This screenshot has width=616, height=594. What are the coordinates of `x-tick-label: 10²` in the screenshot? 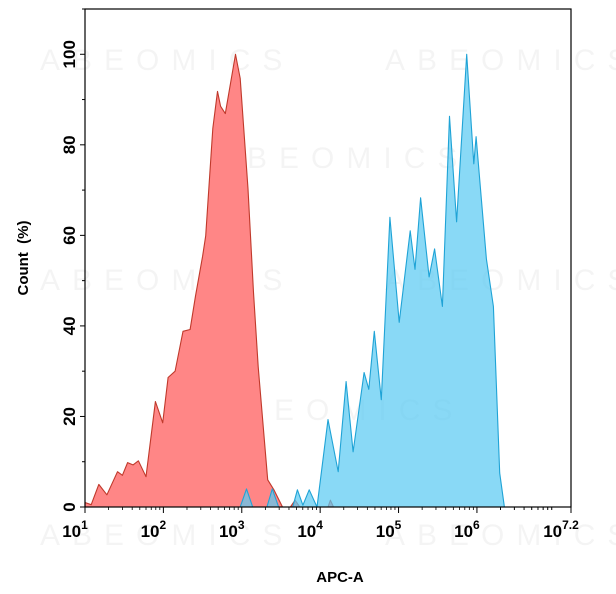 It's located at (154, 529).